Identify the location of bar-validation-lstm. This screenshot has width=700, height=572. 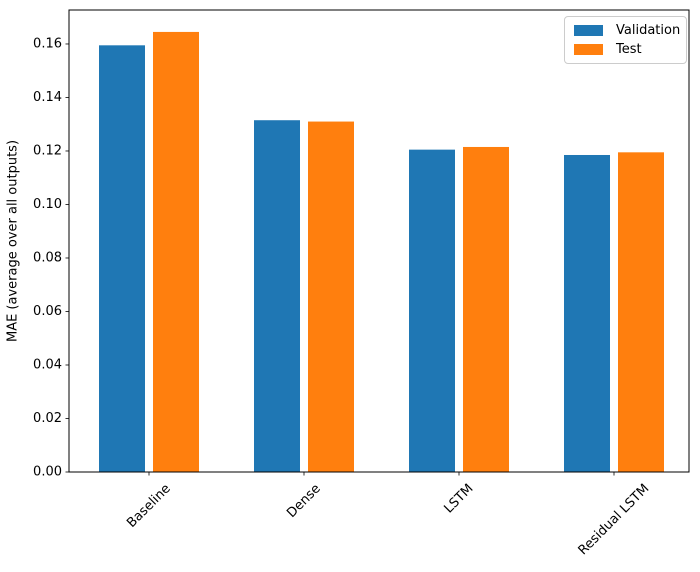
(432, 310).